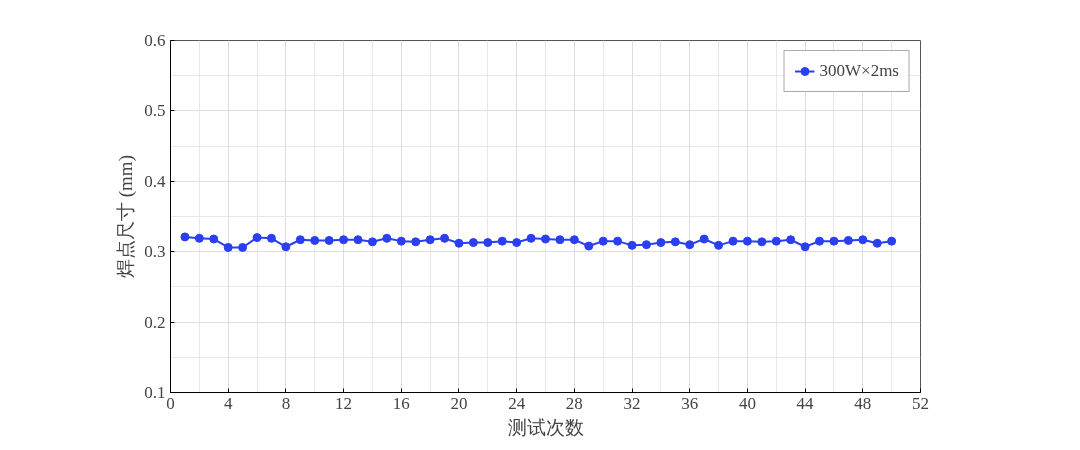 This screenshot has height=450, width=1080. Describe the element at coordinates (228, 403) in the screenshot. I see `x-tick-label: 4` at that location.